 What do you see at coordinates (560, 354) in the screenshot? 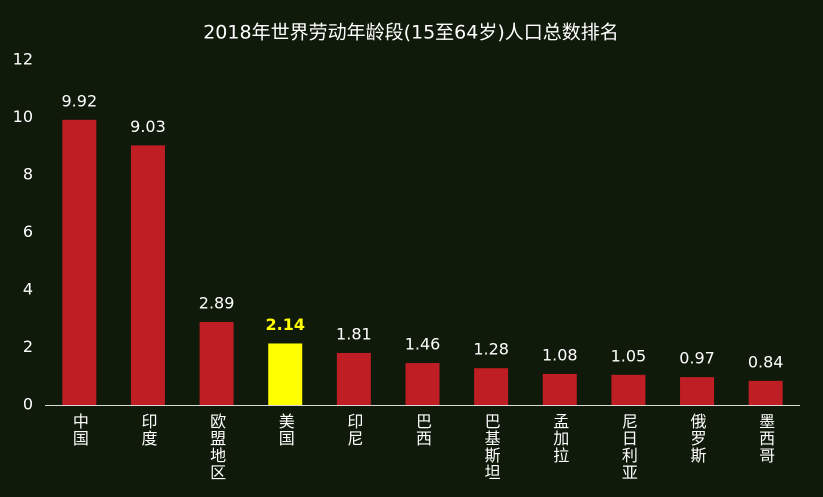
I see `value-label: 1.08` at bounding box center [560, 354].